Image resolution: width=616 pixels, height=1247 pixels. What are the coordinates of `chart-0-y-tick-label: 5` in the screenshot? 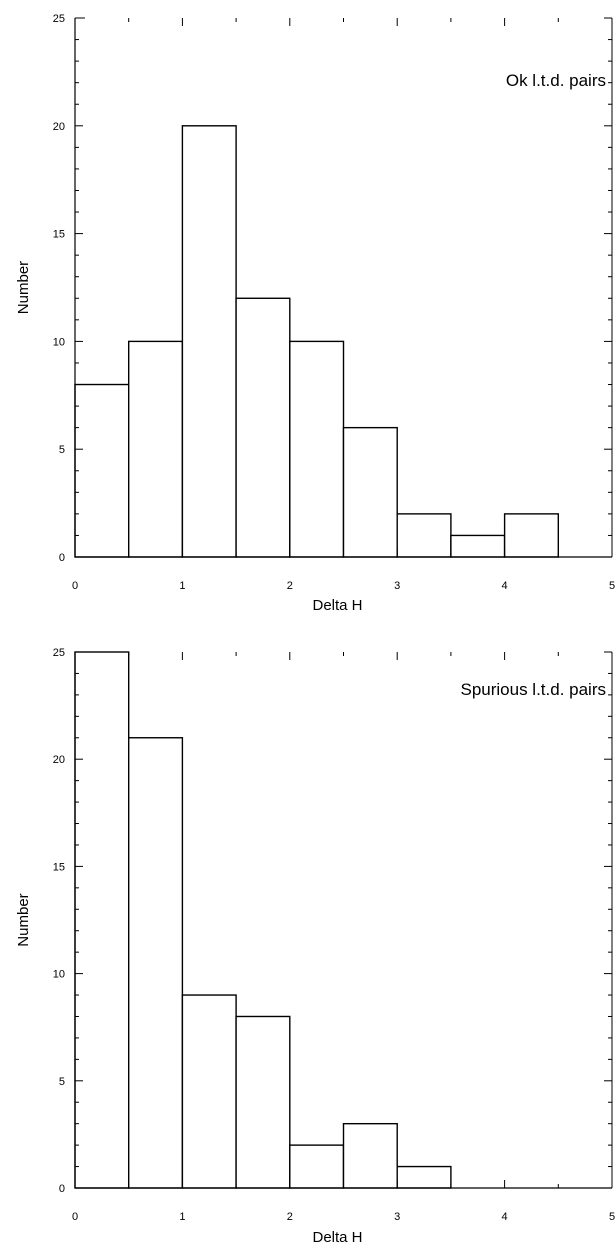 It's located at (62, 450).